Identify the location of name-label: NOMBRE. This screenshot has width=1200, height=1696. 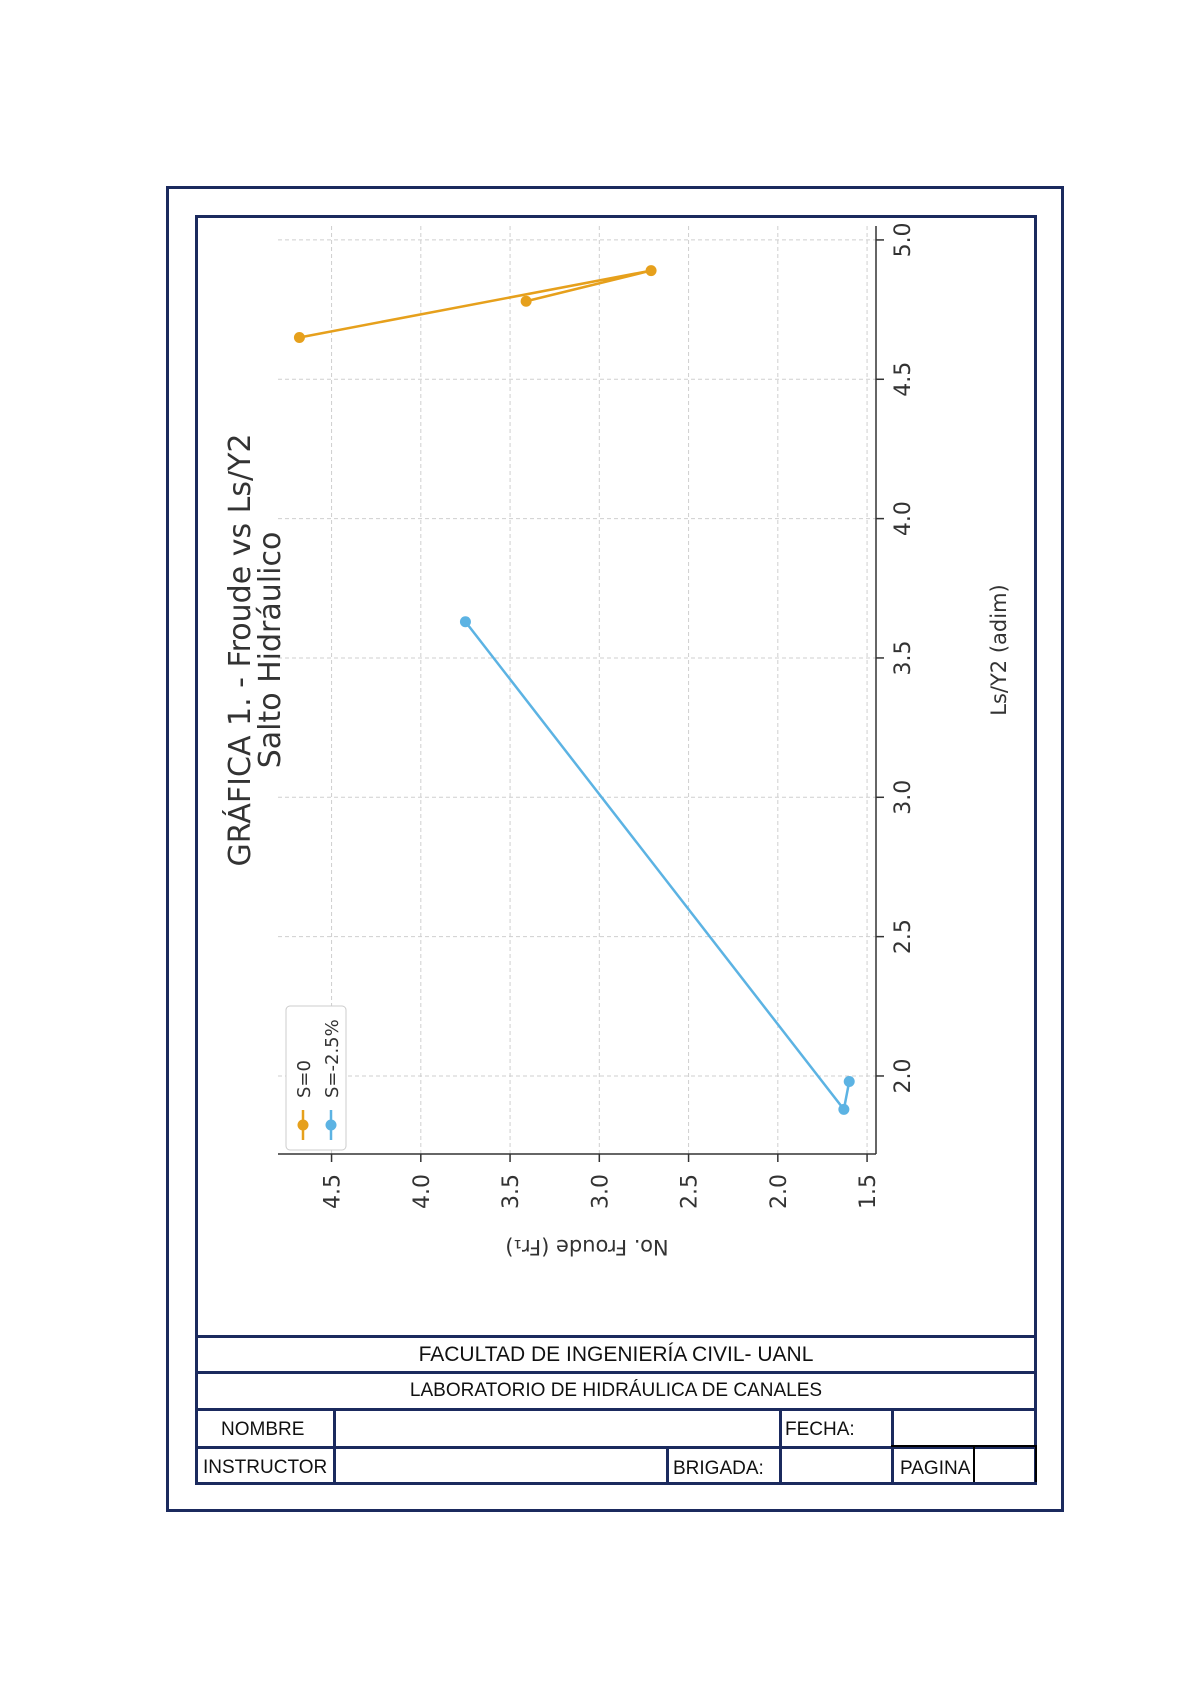
(263, 1429).